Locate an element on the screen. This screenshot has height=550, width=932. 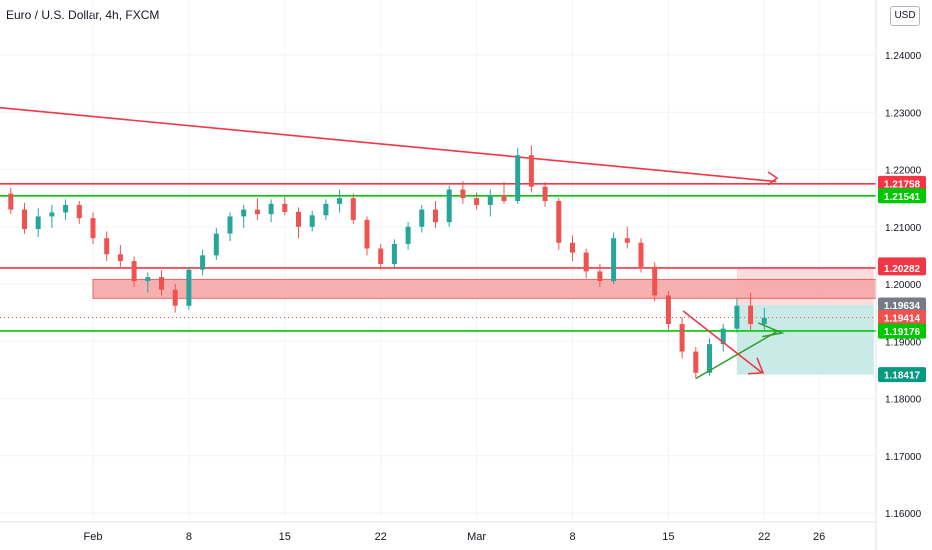
projection-arrow is located at coordinates (722, 342).